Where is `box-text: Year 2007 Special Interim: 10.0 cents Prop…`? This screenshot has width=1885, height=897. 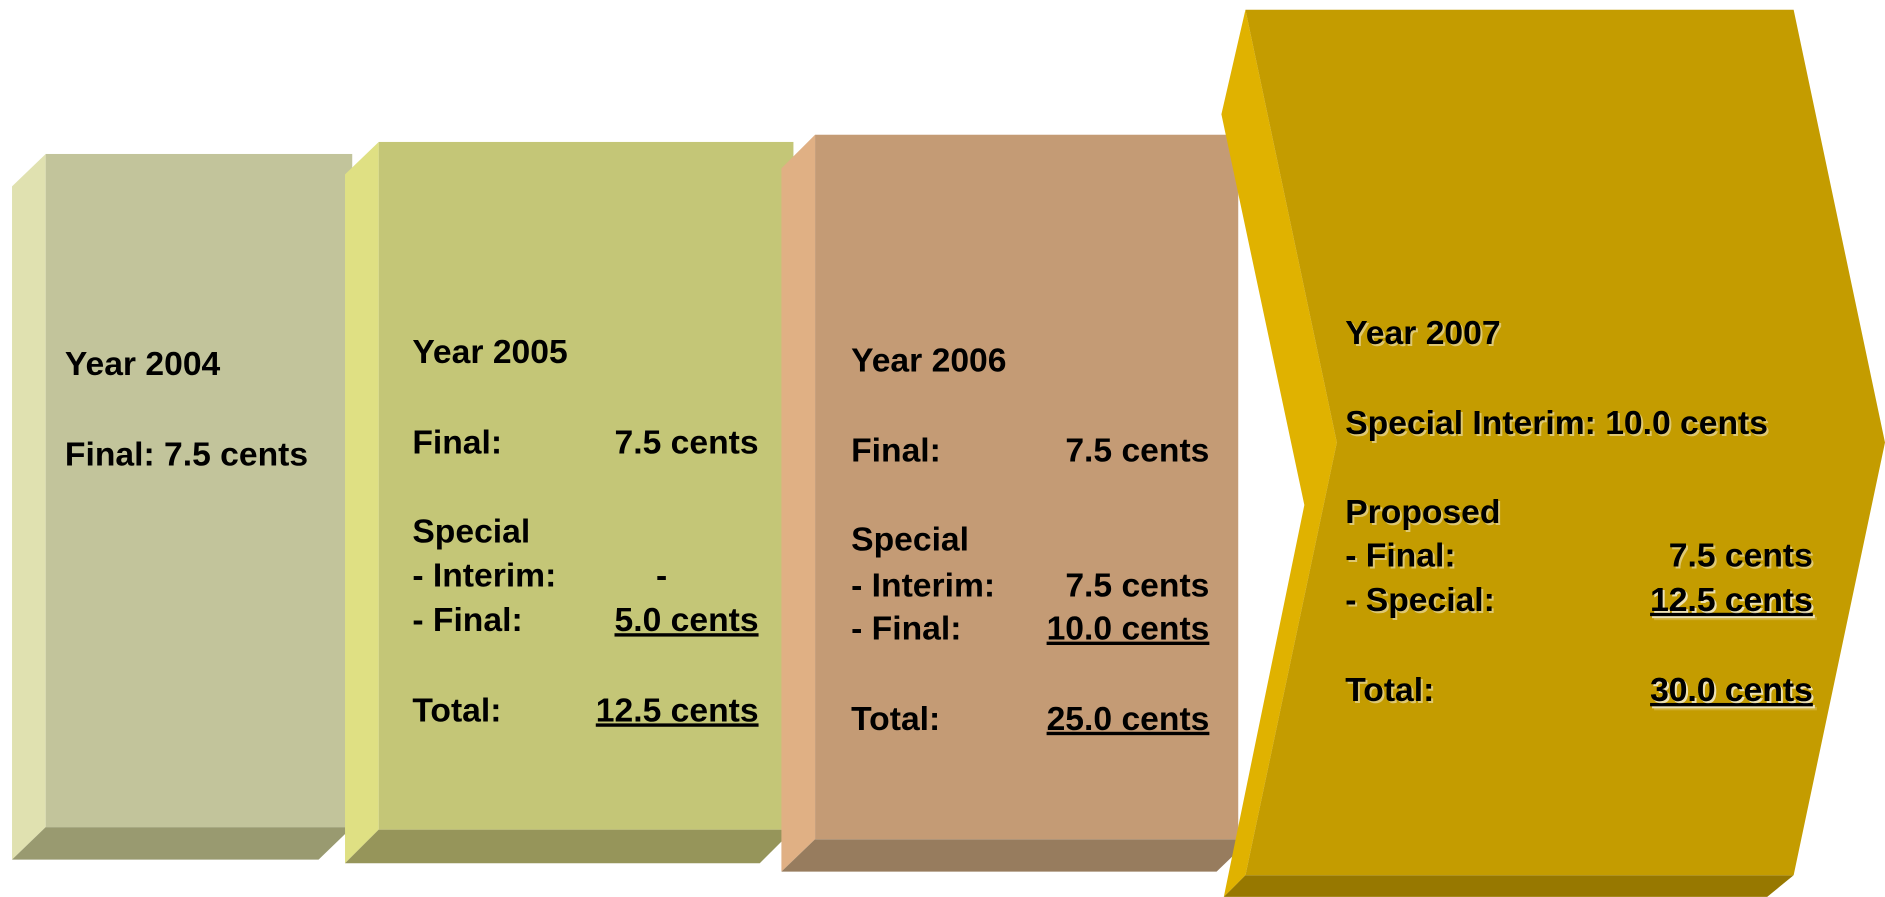 box-text: Year 2007 Special Interim: 10.0 cents Prop… is located at coordinates (1579, 512).